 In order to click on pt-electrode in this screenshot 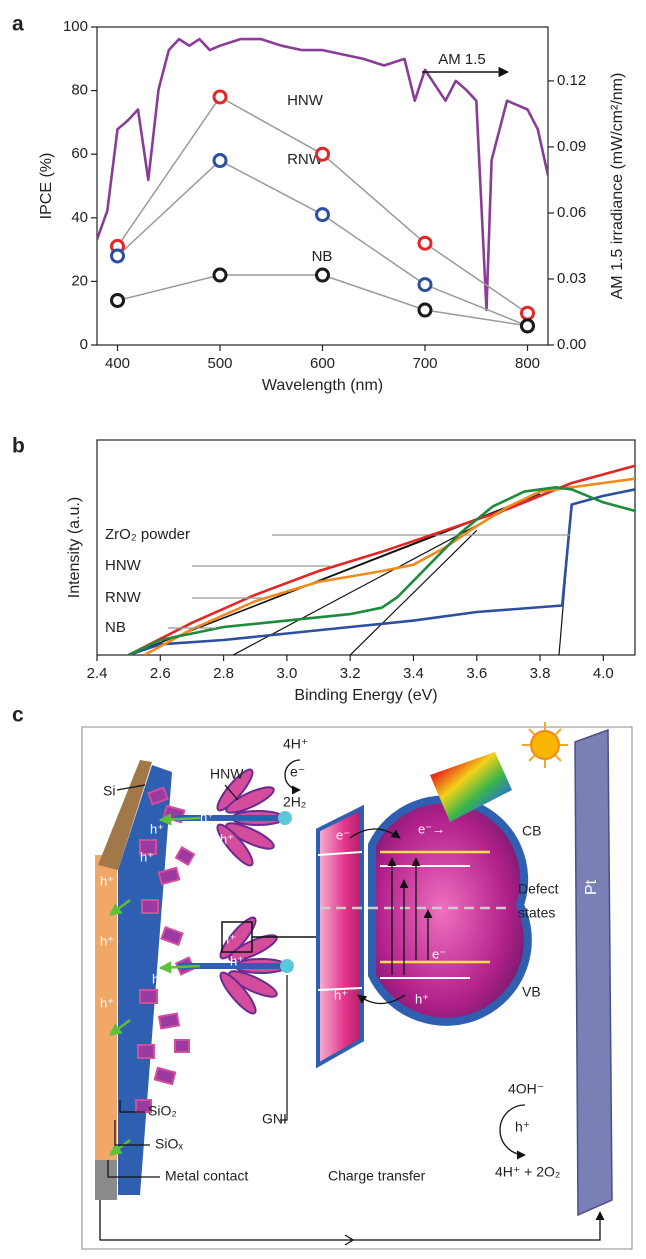, I will do `click(593, 972)`.